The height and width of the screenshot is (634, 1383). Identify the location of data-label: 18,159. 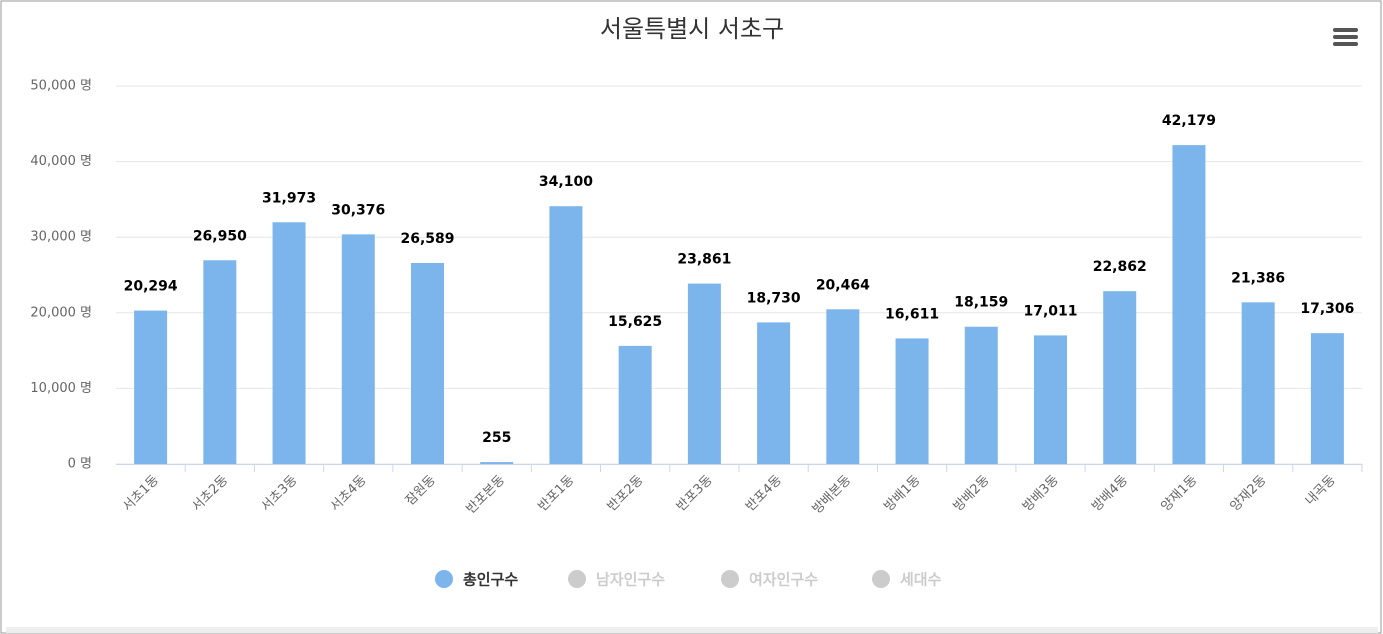
(981, 303).